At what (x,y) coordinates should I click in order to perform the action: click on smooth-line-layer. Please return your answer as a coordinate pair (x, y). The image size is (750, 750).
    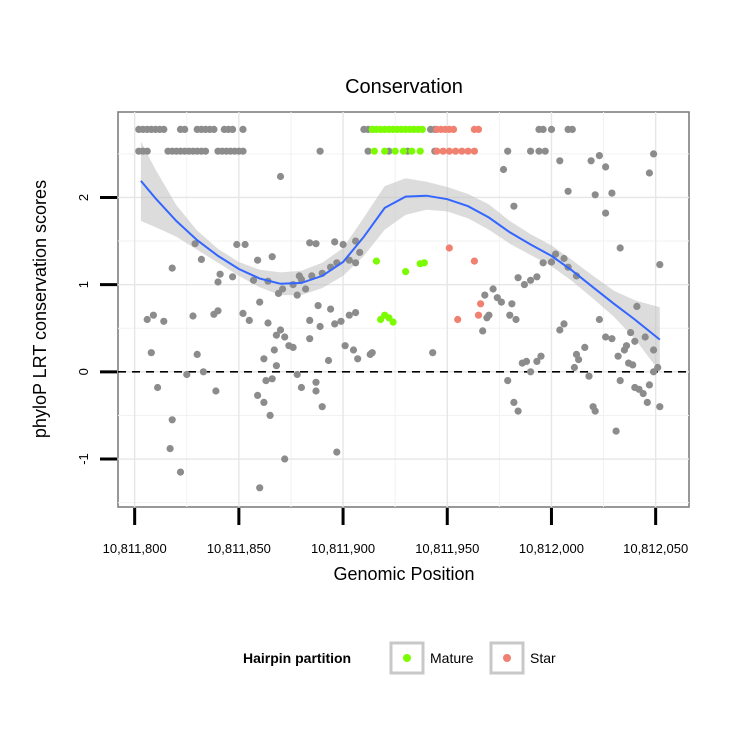
    Looking at the image, I should click on (400, 260).